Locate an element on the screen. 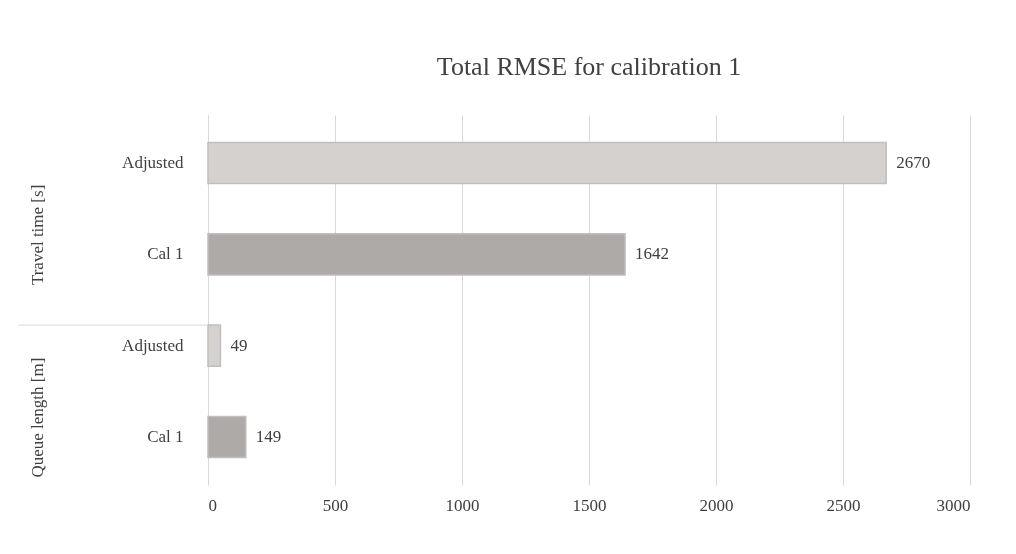 This screenshot has width=1016, height=554. x-tick-label: 500 is located at coordinates (335, 505).